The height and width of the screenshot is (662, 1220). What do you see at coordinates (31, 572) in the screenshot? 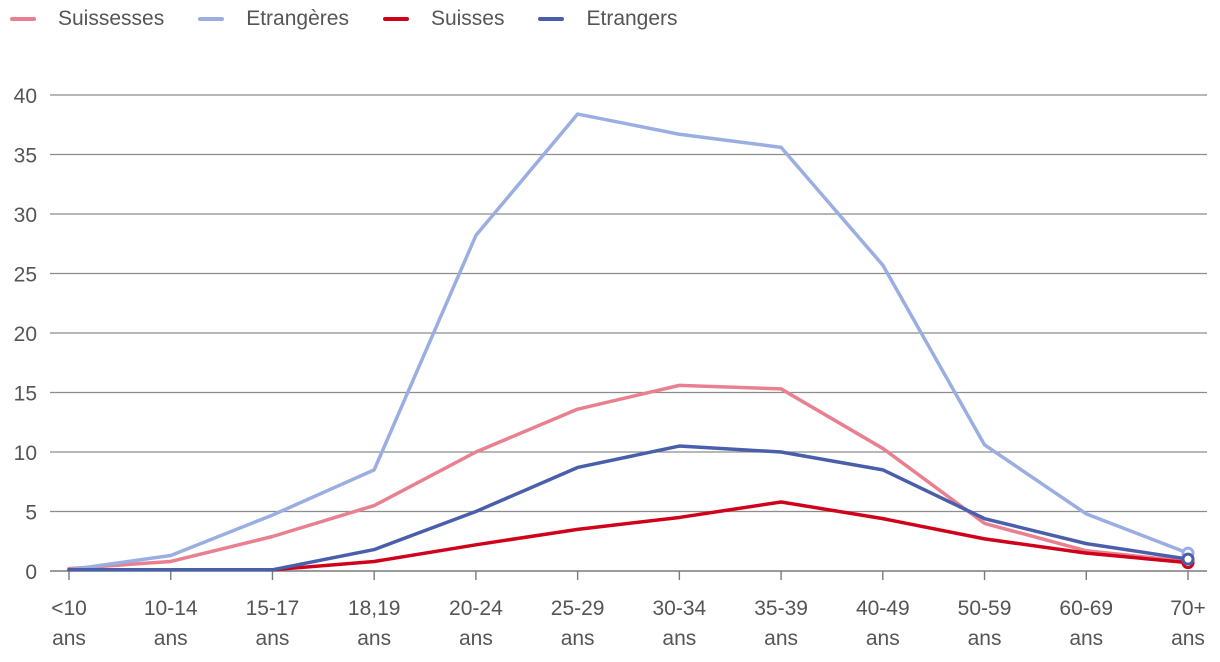
I see `y-tick-label-0: 0` at bounding box center [31, 572].